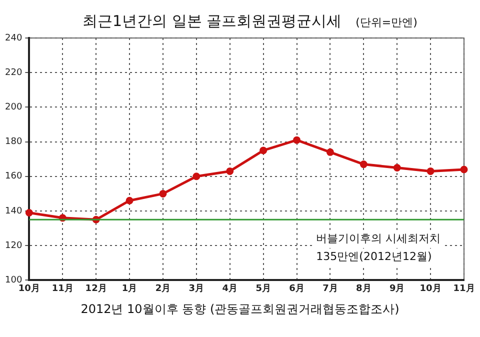 This screenshot has width=480, height=337. Describe the element at coordinates (13, 245) in the screenshot. I see `y-tick-label: 120` at that location.